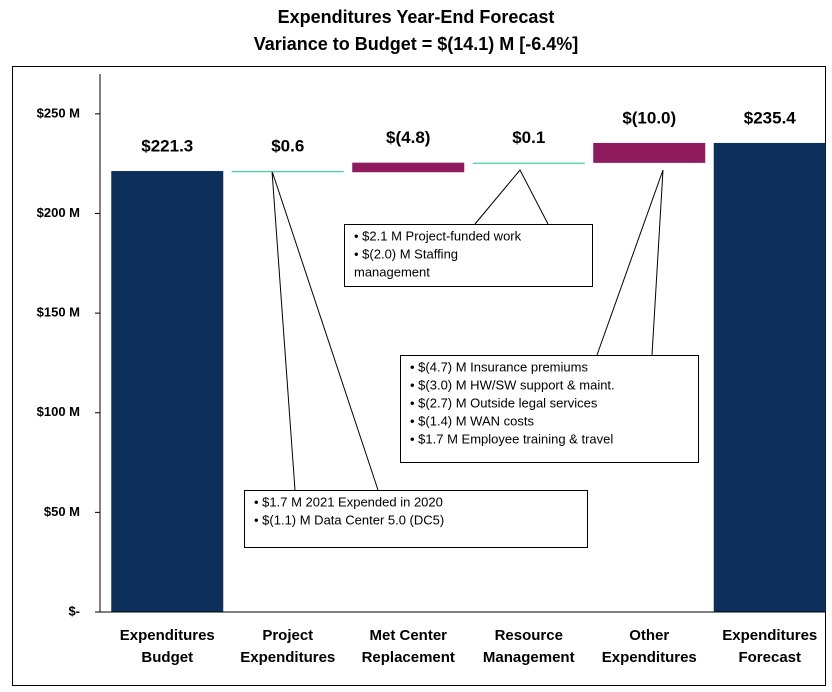 This screenshot has height=692, width=832. What do you see at coordinates (416, 44) in the screenshot?
I see `chart-subtitle: Variance to Budget = $(14.1) M [-6.4%]` at bounding box center [416, 44].